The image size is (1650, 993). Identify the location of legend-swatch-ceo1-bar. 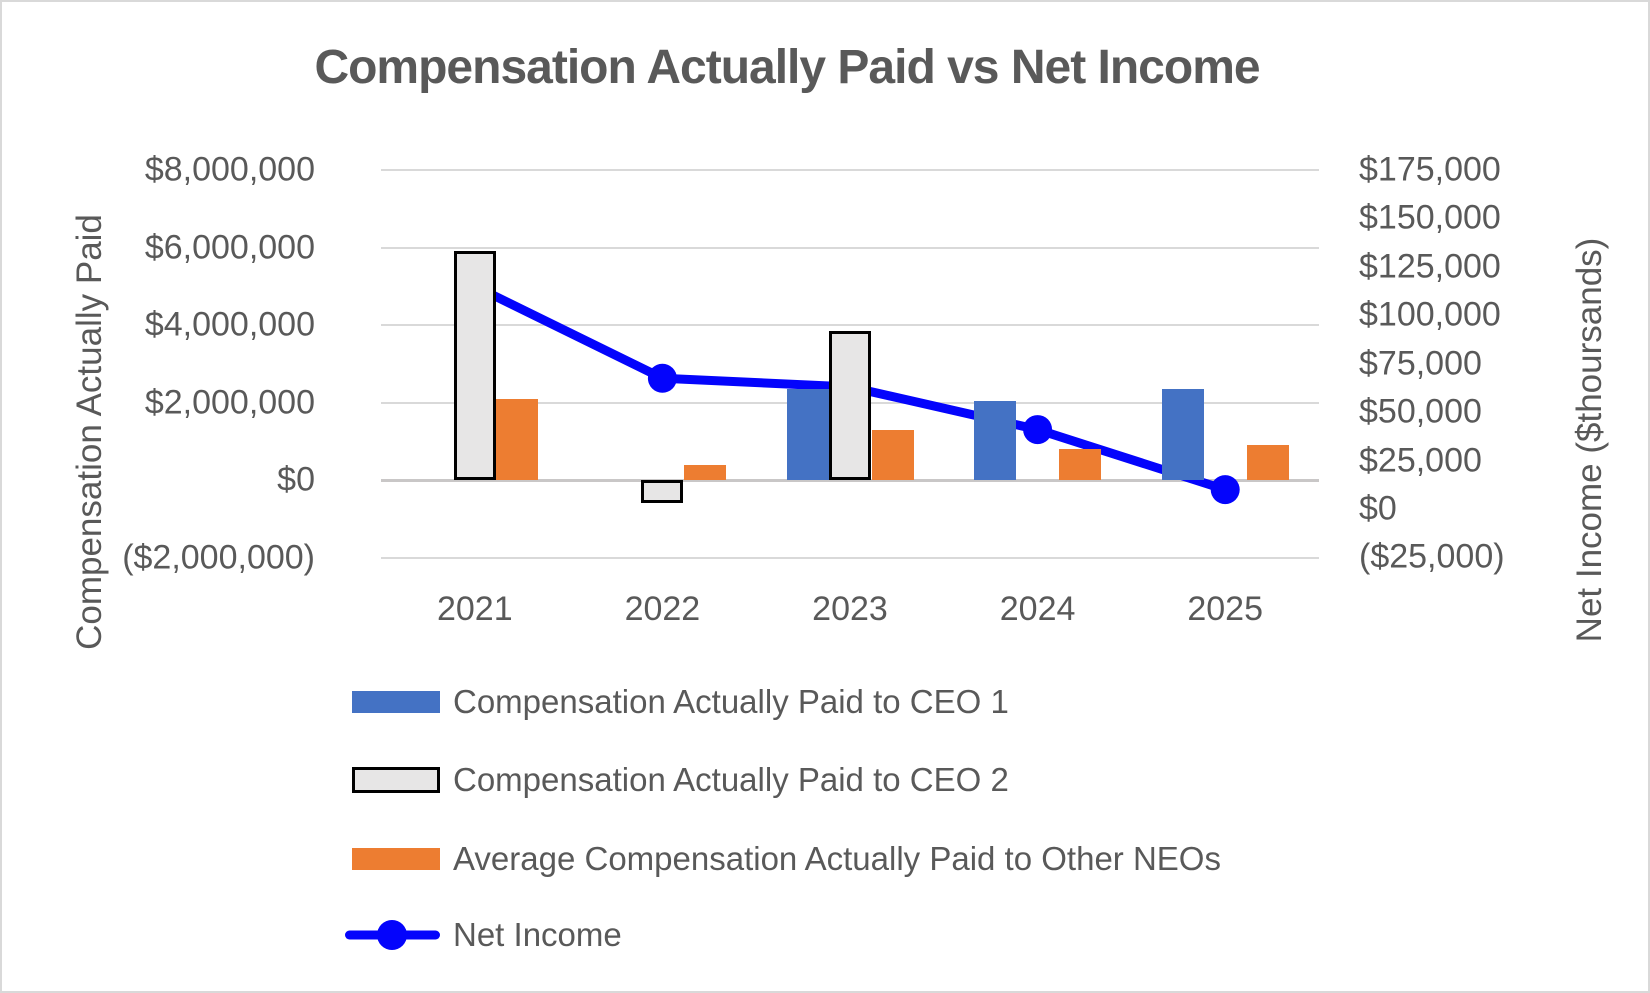
(396, 702).